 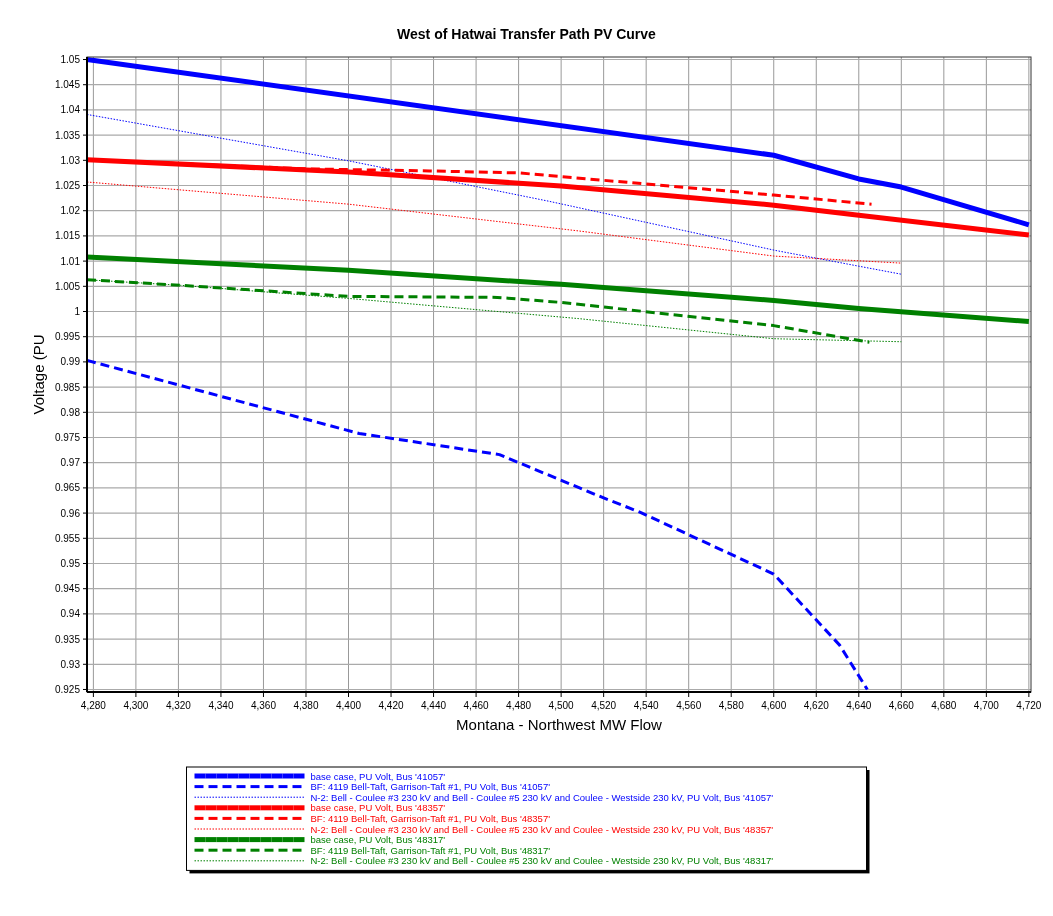 What do you see at coordinates (67, 286) in the screenshot?
I see `y-tick-label: 1.005` at bounding box center [67, 286].